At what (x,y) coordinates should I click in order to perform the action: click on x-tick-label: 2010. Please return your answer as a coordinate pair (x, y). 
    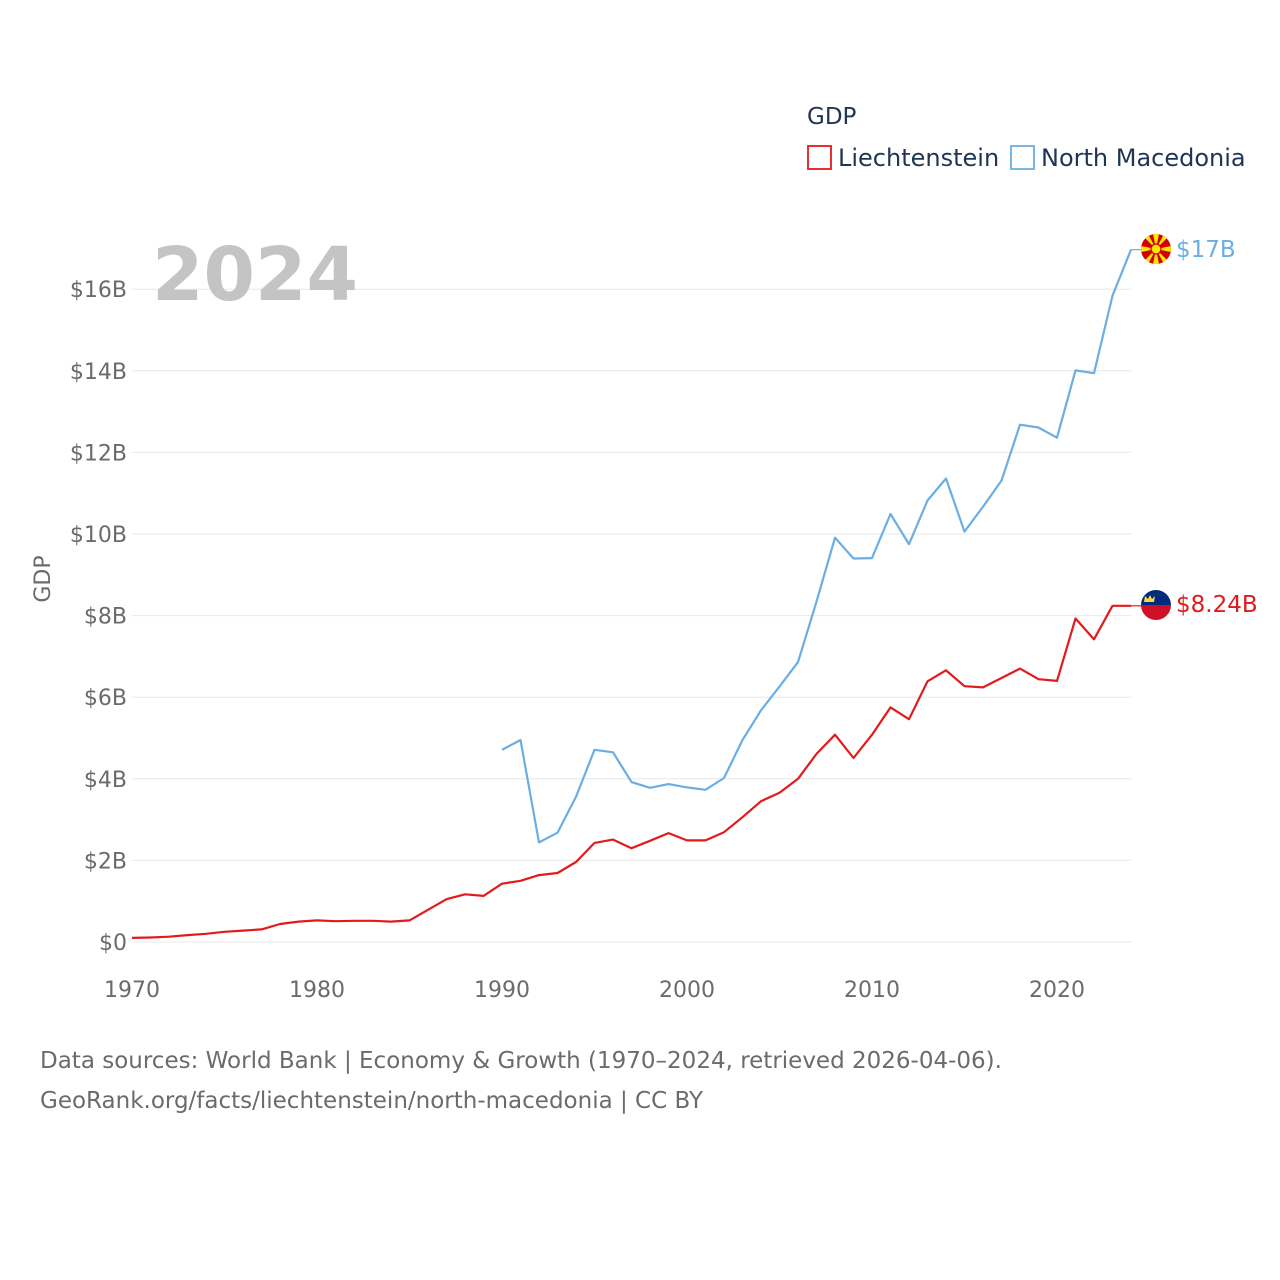
    Looking at the image, I should click on (872, 990).